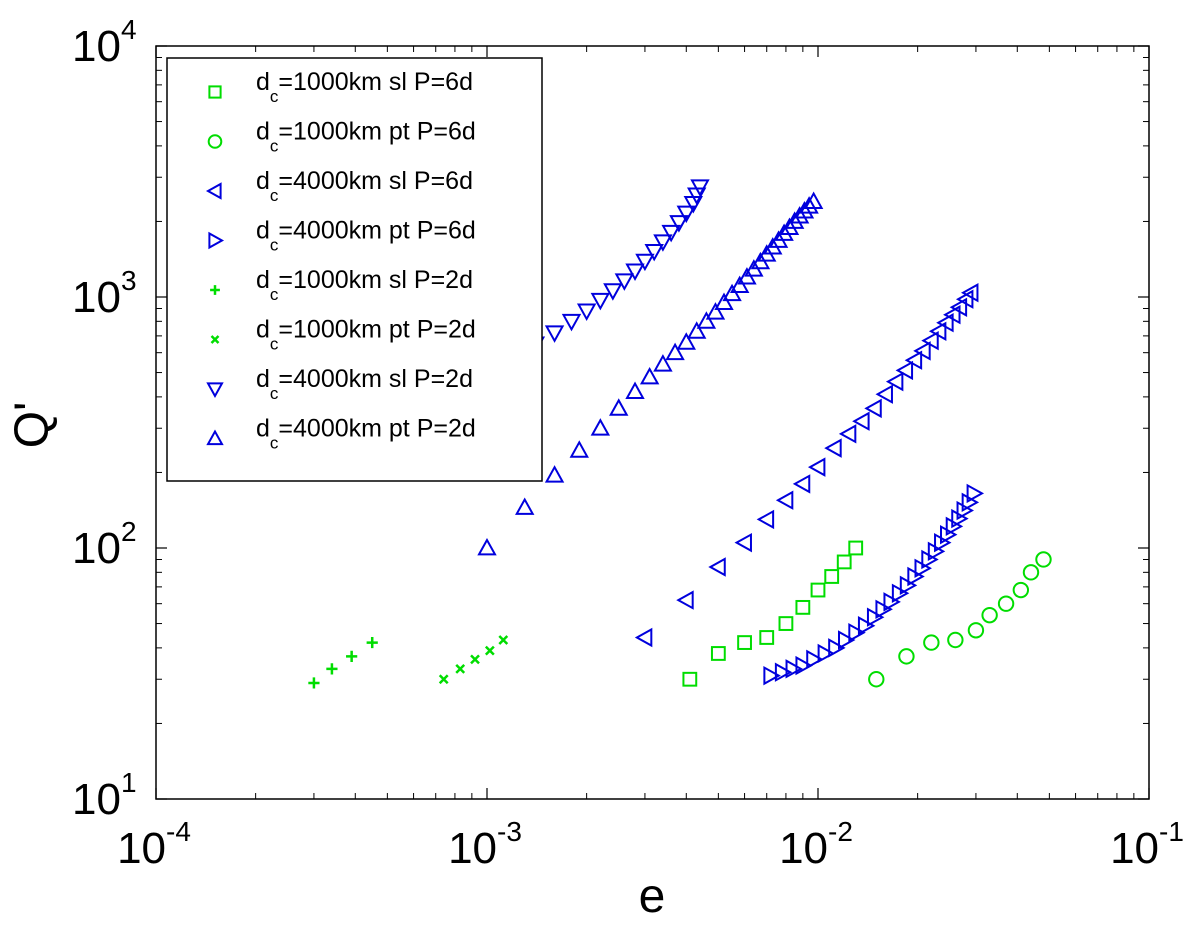  What do you see at coordinates (32, 425) in the screenshot?
I see `y-axis-label: Q'` at bounding box center [32, 425].